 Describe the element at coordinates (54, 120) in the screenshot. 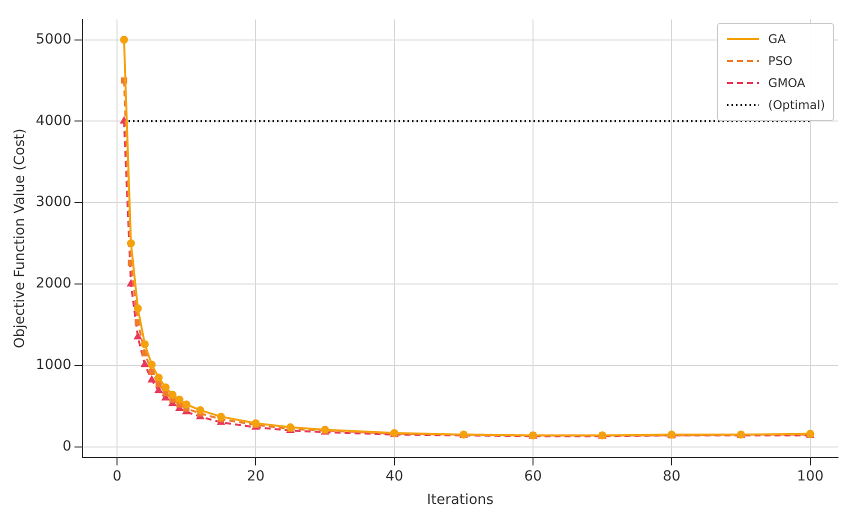

I see `y-tick-label: 4000` at that location.